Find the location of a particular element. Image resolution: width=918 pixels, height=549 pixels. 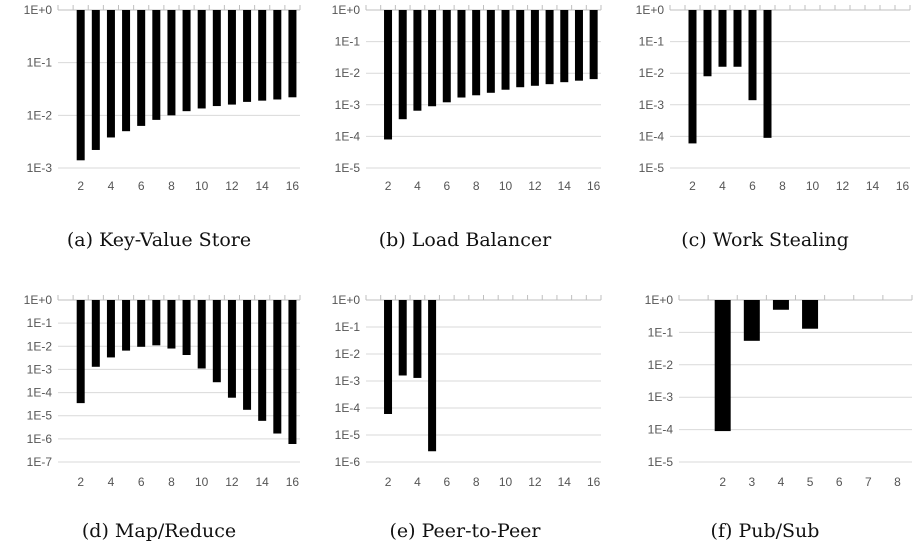

caption-work-stealing: (c) Work Stealing is located at coordinates (765, 240).